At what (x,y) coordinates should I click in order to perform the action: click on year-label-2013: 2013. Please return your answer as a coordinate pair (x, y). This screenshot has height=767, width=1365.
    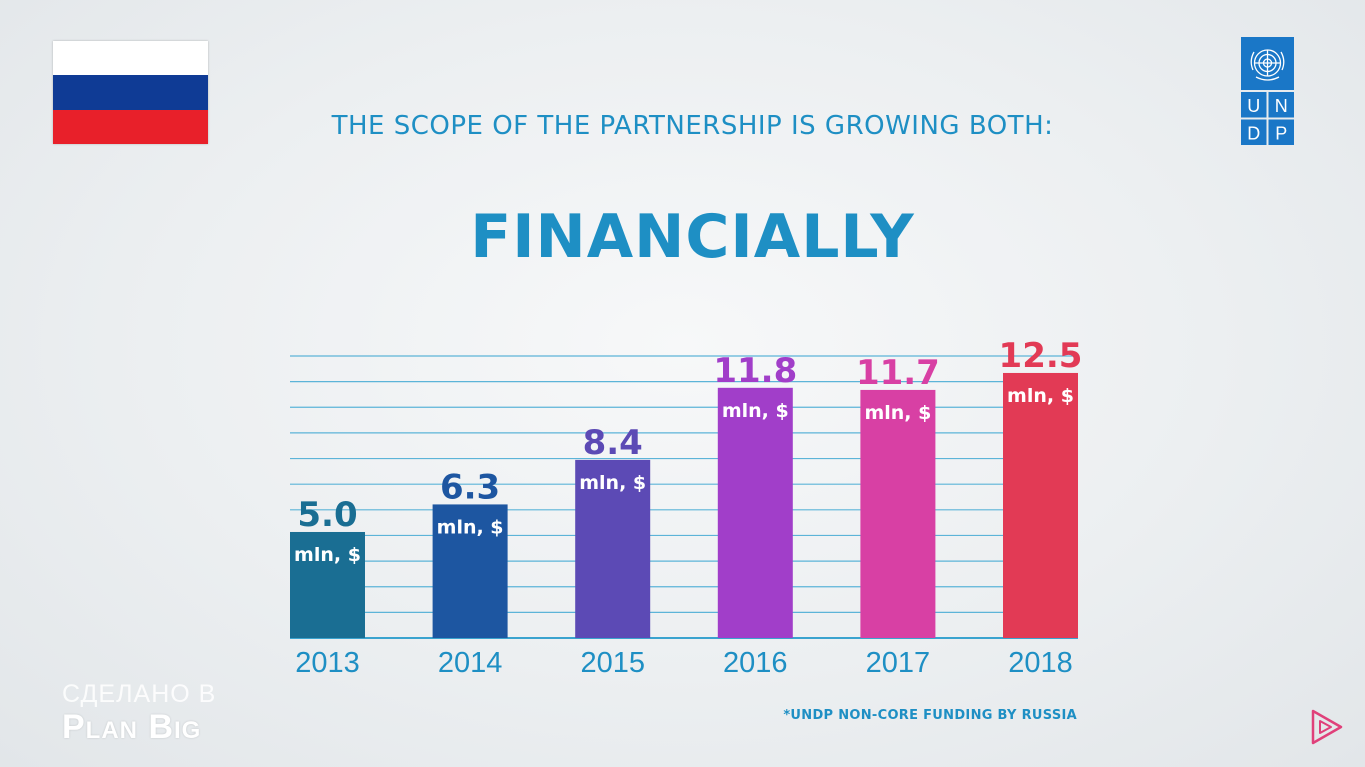
    Looking at the image, I should click on (327, 663).